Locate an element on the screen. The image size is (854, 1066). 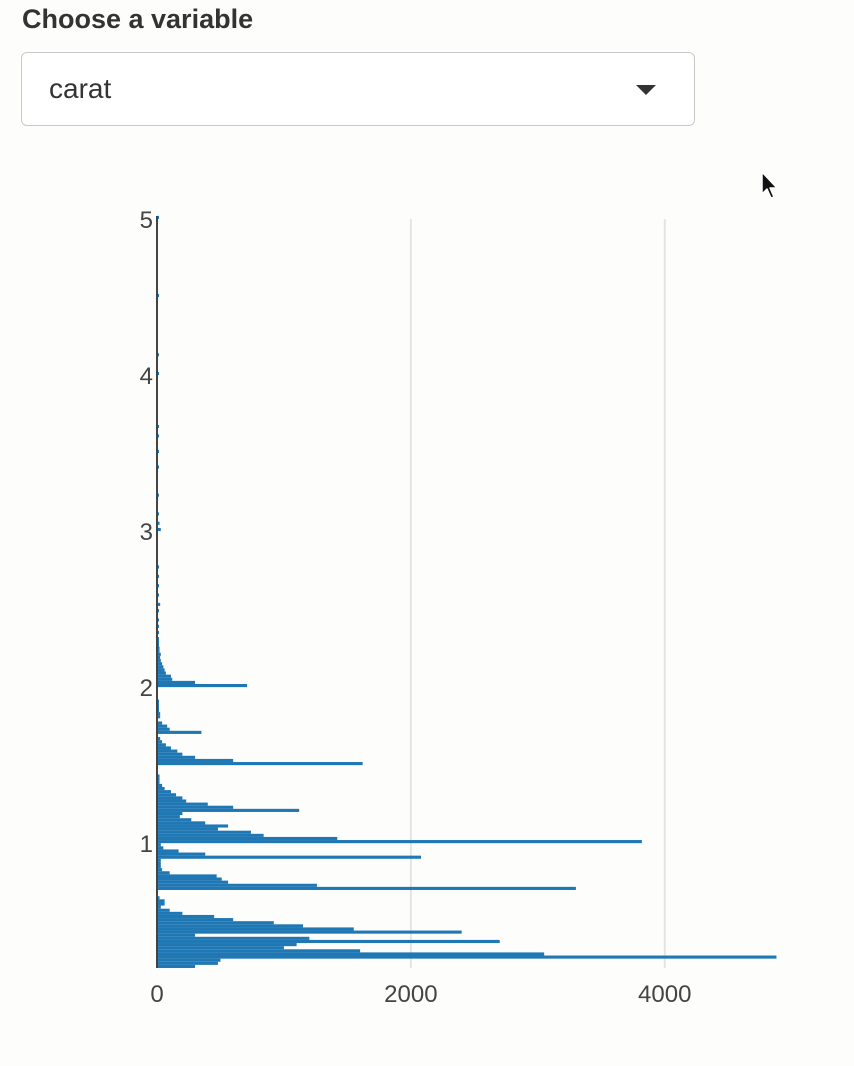
y-tick-label: 5 is located at coordinates (146, 220).